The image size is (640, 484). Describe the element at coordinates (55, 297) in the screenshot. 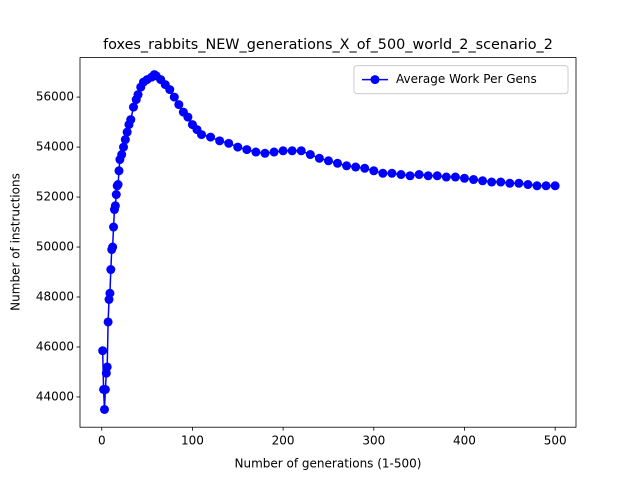

I see `y-tick-label: 48000` at that location.